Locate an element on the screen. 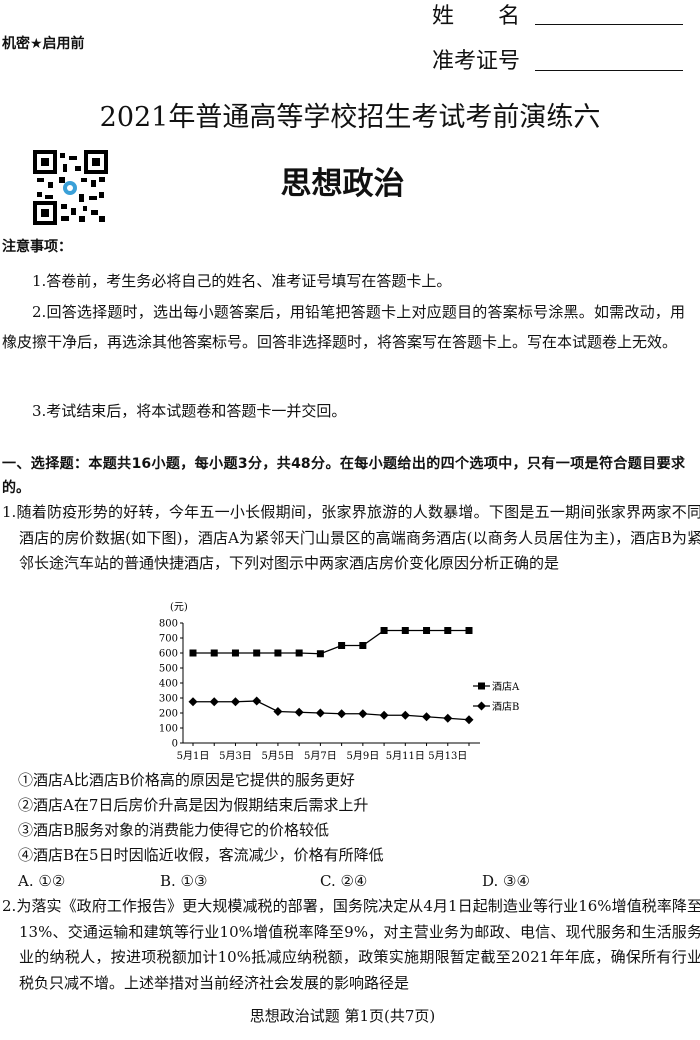 The image size is (700, 1040). statement: ④酒店B在5日时因临近收假，客流减少，价格有所降低 is located at coordinates (201, 855).